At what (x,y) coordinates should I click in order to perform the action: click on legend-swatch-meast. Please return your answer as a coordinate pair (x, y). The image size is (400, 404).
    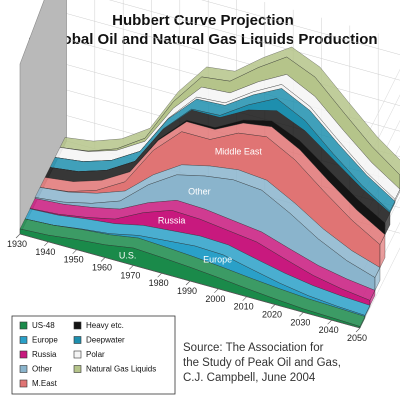
    Looking at the image, I should click on (23, 383).